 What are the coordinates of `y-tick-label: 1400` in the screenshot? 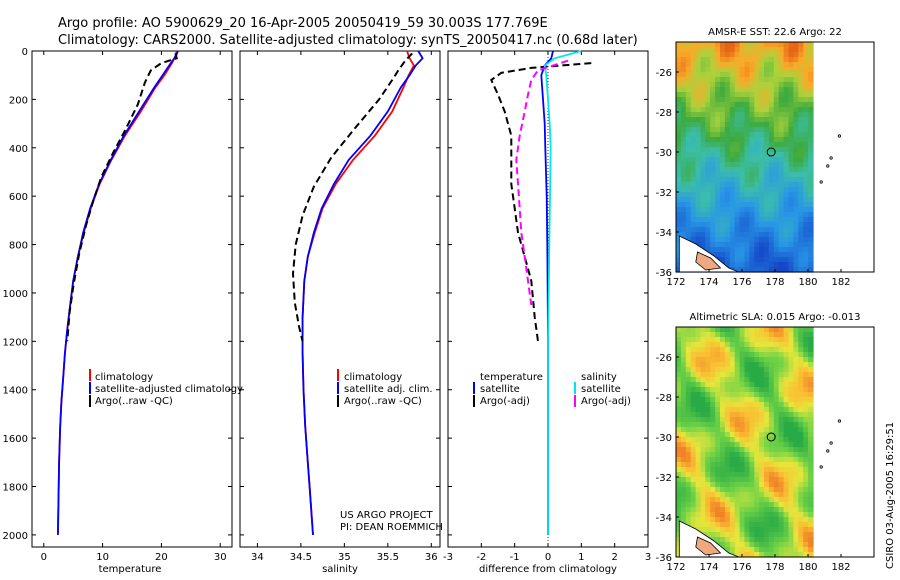 It's located at (15, 391).